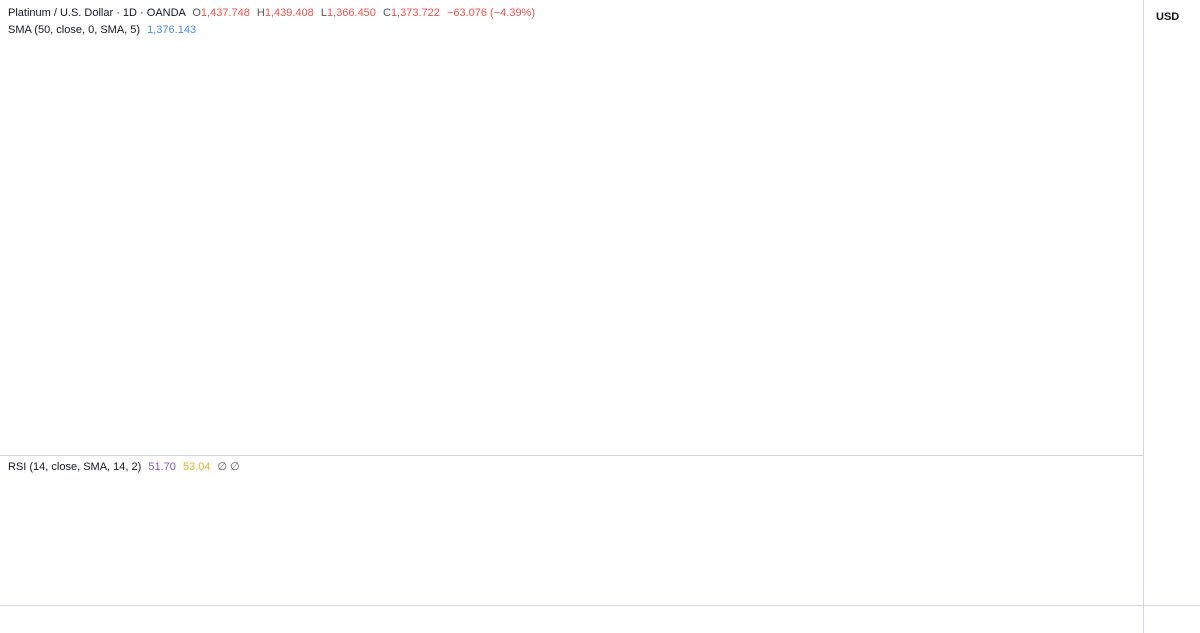 This screenshot has height=633, width=1200. Describe the element at coordinates (261, 13) in the screenshot. I see `ohlc-prefix: H` at that location.